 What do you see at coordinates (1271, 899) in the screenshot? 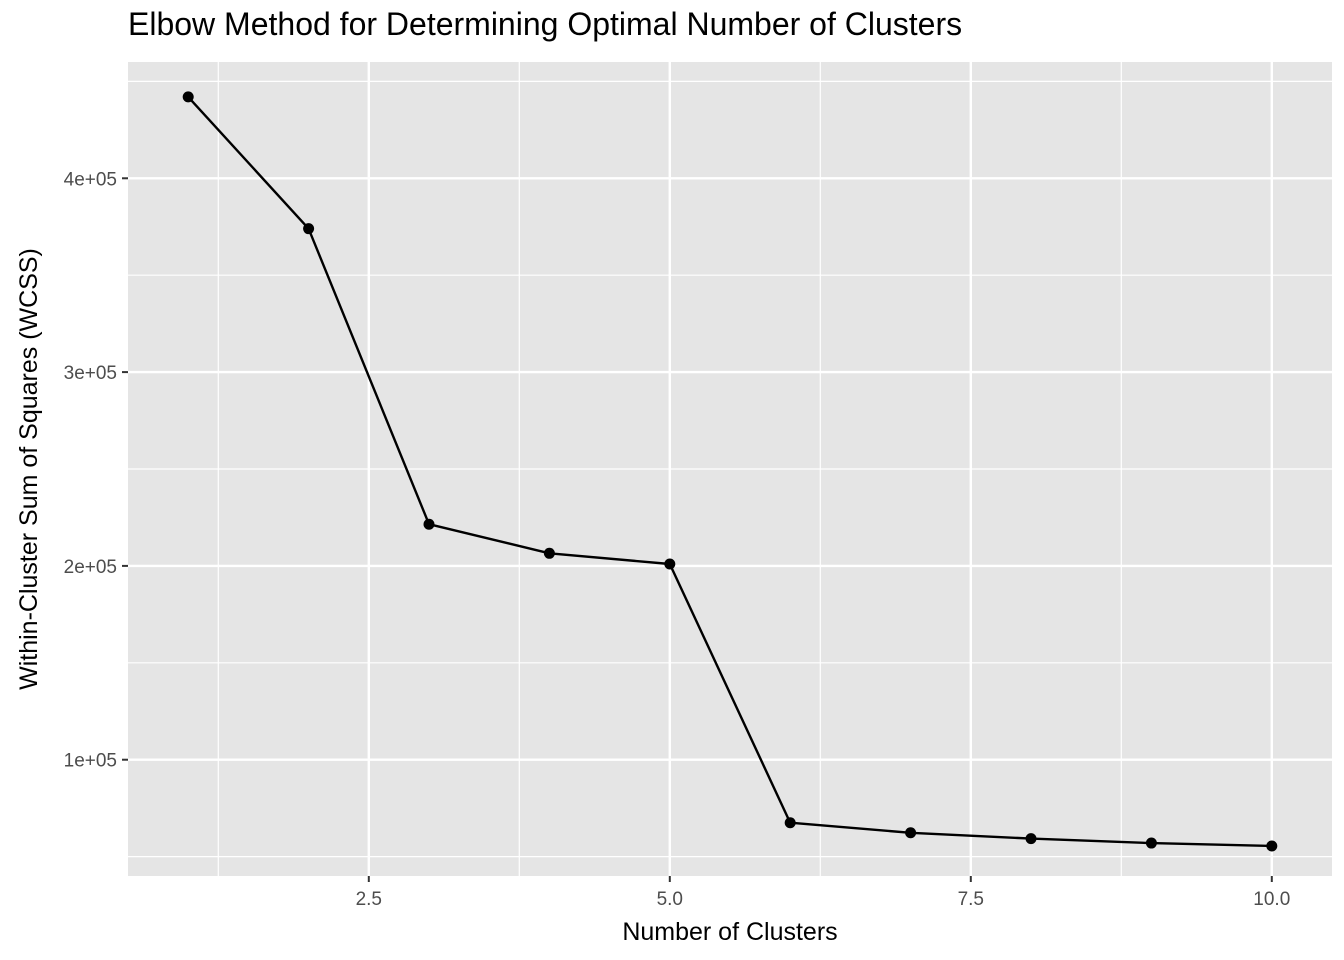
I see `x-tick-label: 10.0` at bounding box center [1271, 899].